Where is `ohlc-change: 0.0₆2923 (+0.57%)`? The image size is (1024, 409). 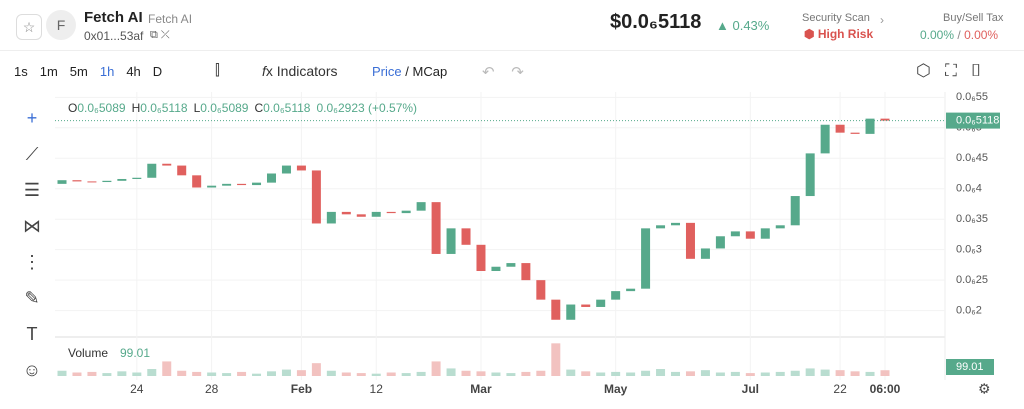
ohlc-change: 0.0₆2923 (+0.57%) is located at coordinates (366, 108).